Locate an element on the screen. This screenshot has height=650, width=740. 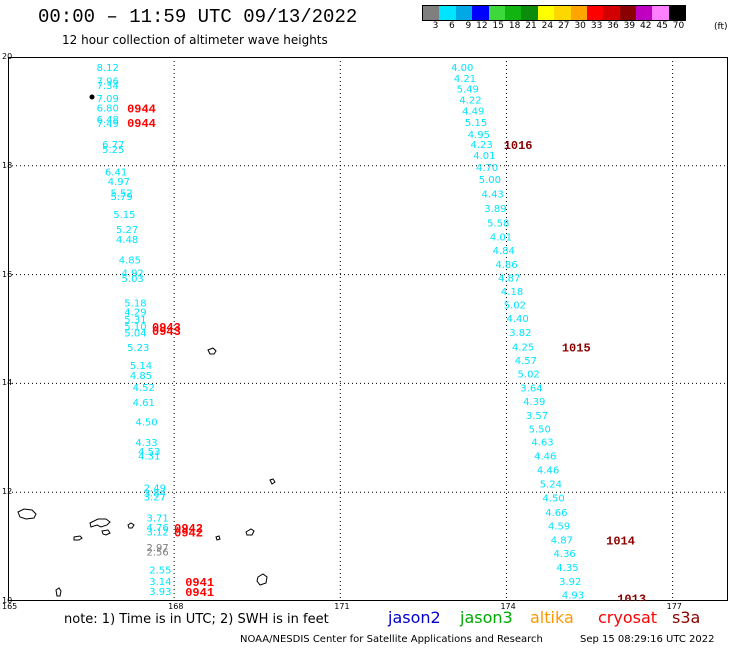
legend-labels: 3 6 9 12 15 18 21 24 27 30 33 36 39 42 45 70 is located at coordinates (554, 26).